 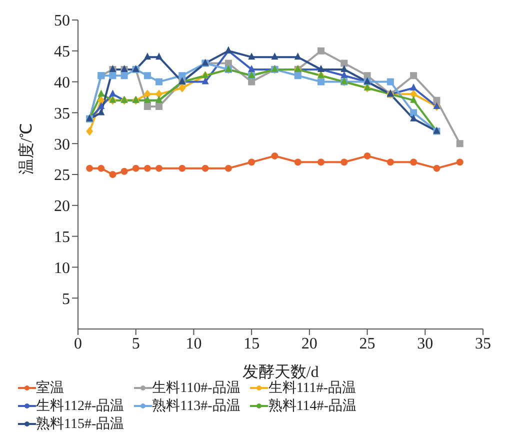 What do you see at coordinates (78, 343) in the screenshot?
I see `x-tick-label: 0` at bounding box center [78, 343].